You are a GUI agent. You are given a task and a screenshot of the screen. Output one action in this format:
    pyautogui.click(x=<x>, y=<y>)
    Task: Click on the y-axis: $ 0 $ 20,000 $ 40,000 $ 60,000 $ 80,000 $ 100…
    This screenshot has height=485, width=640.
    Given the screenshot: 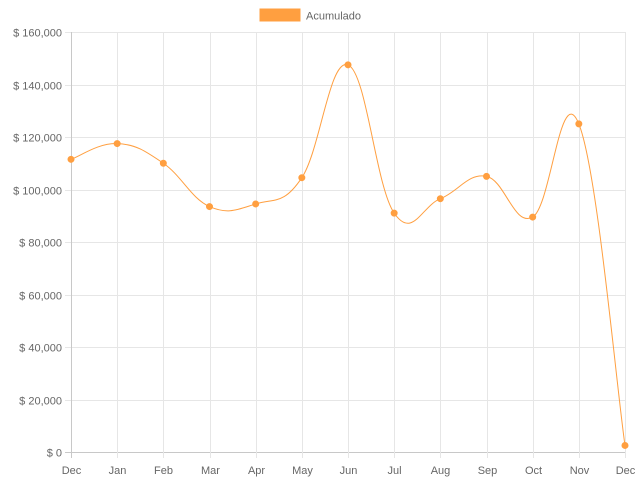 What is the action you would take?
    pyautogui.click(x=37, y=244)
    